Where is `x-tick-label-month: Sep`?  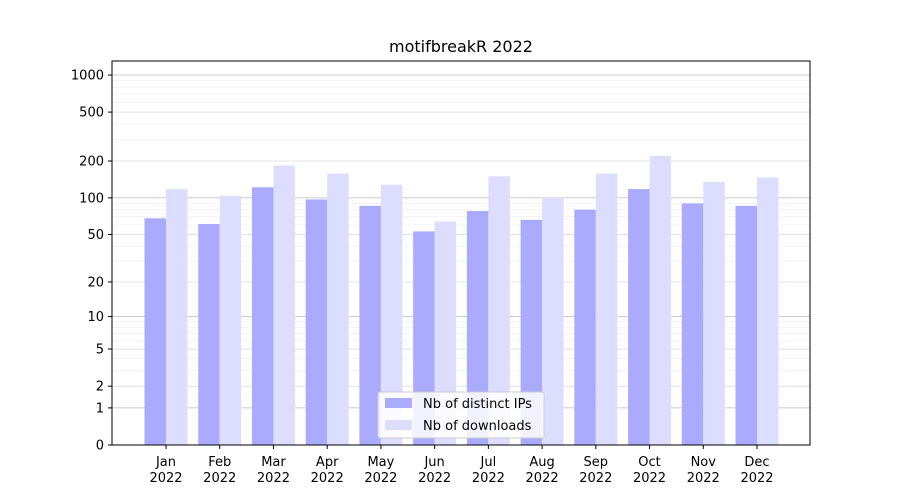 x-tick-label-month: Sep is located at coordinates (596, 462).